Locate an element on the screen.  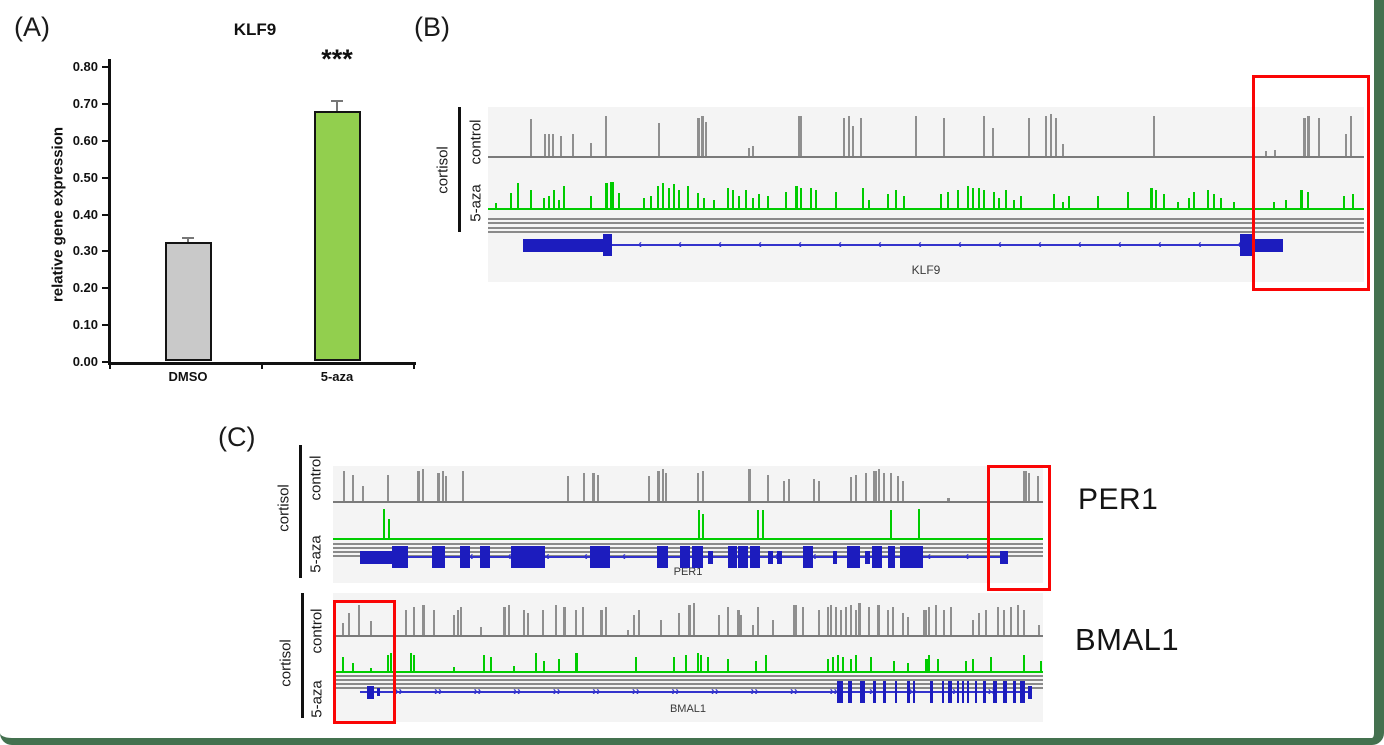
data-bar-dmso is located at coordinates (188, 301).